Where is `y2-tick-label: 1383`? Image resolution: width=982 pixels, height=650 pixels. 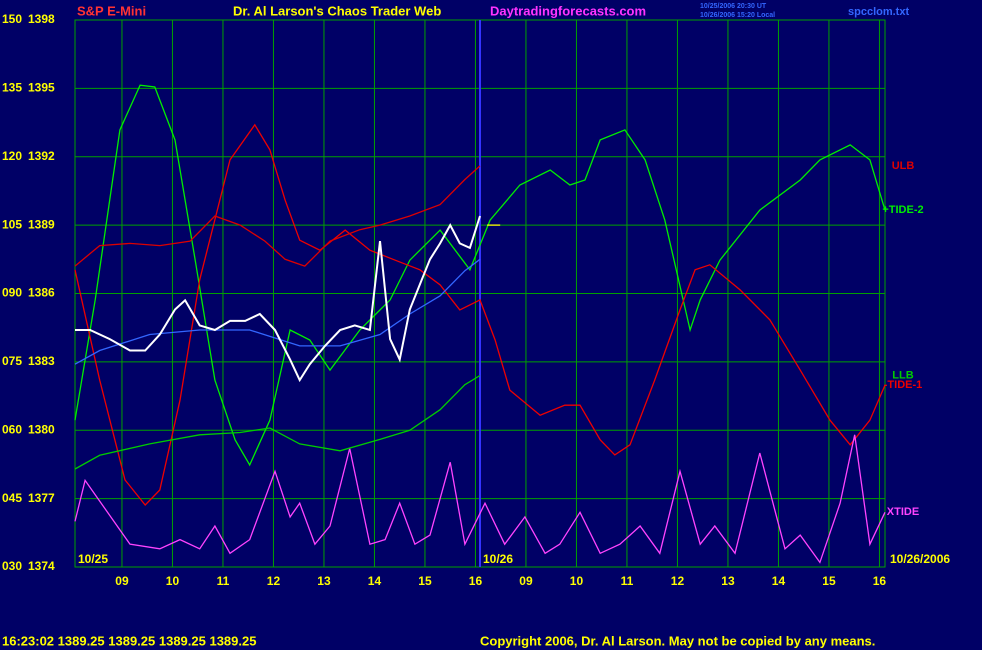
y2-tick-label: 1383 is located at coordinates (41, 361).